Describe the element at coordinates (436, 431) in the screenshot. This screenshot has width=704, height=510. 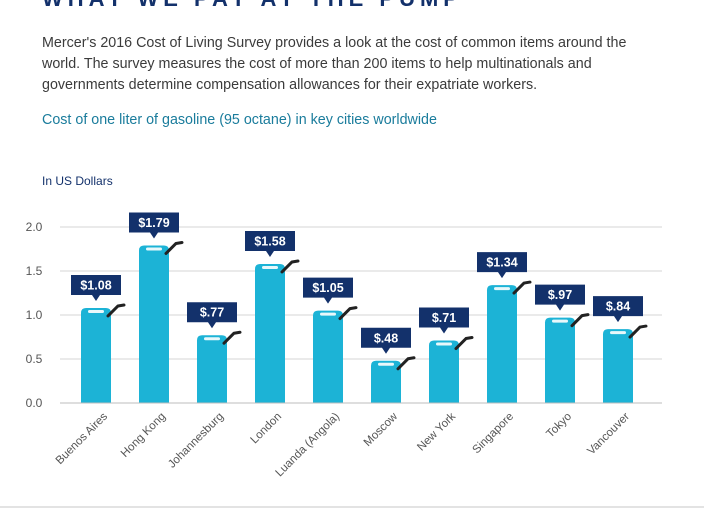
I see `x-tick-label: New York` at that location.